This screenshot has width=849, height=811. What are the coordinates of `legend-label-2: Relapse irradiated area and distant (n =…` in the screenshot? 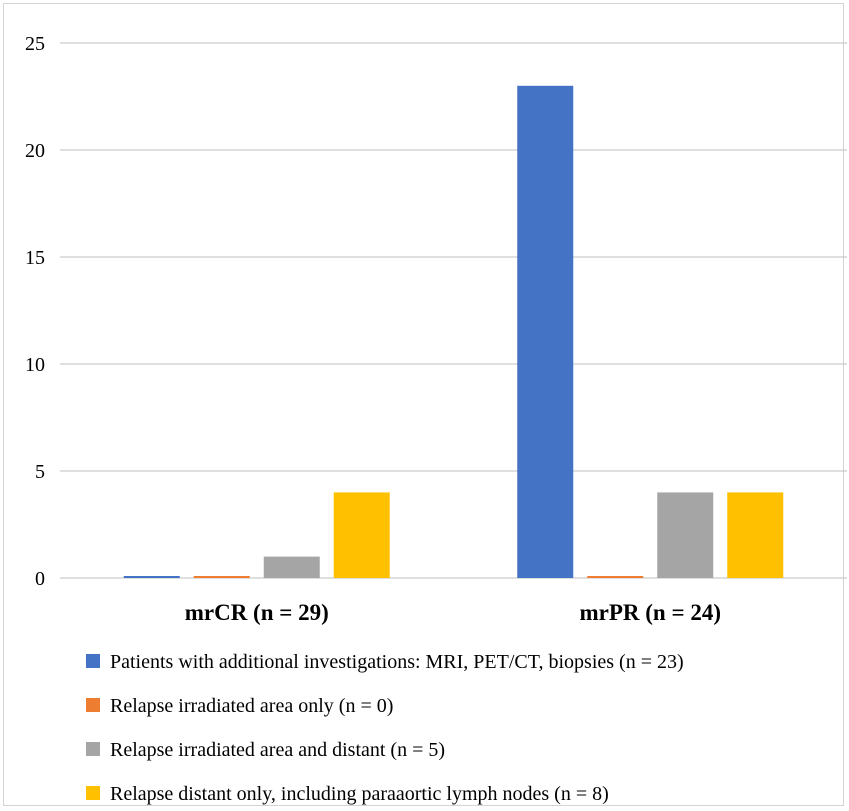 It's located at (277, 750).